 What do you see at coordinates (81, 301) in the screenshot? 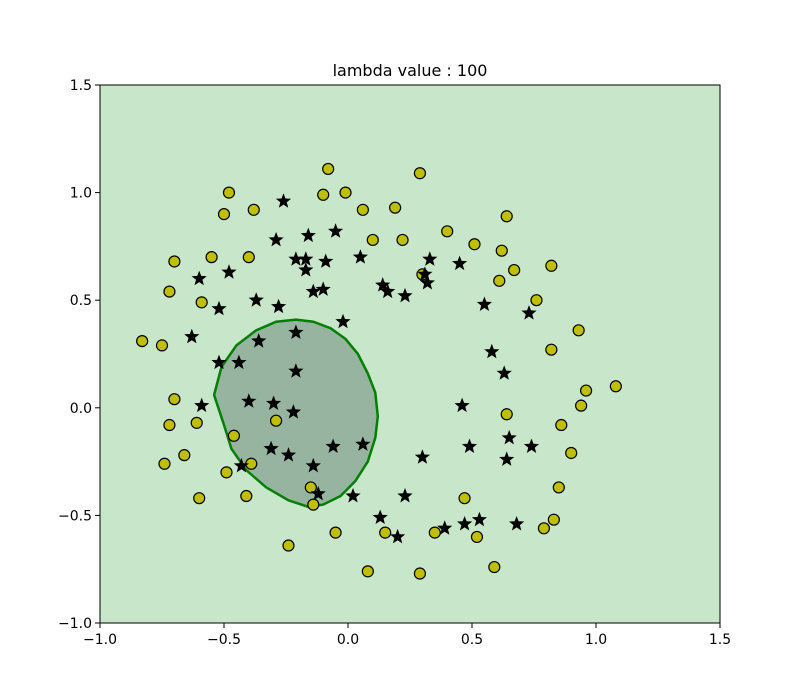
I see `y-tick-label: 0.5` at bounding box center [81, 301].